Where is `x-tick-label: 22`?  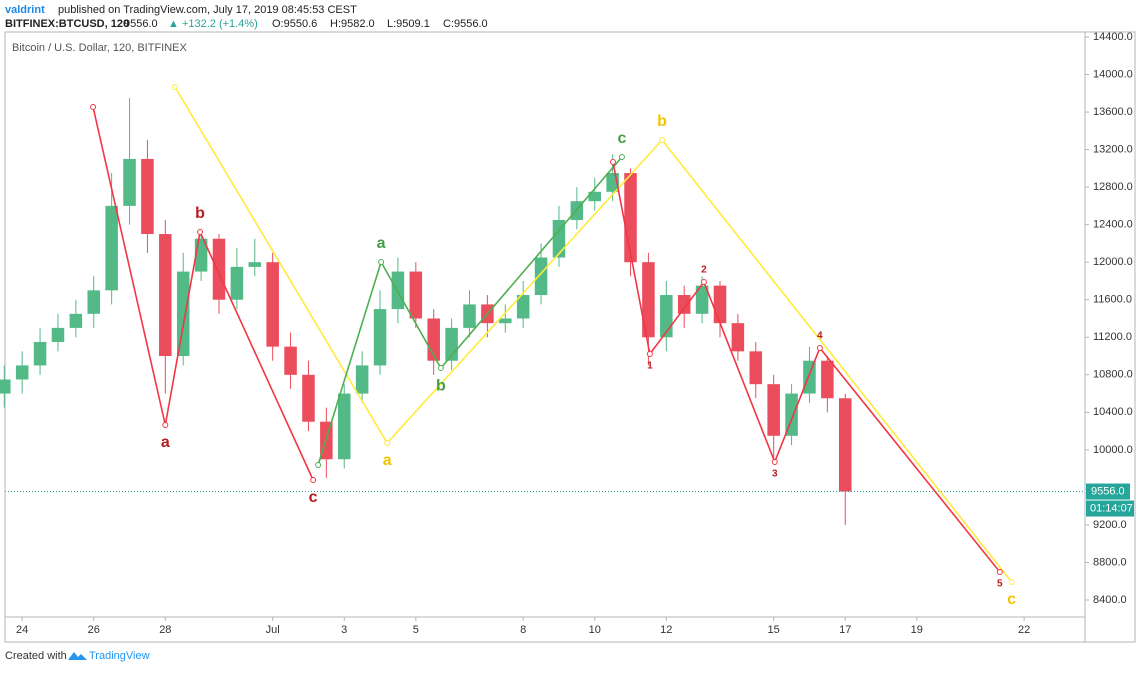
x-tick-label: 22 is located at coordinates (1024, 630).